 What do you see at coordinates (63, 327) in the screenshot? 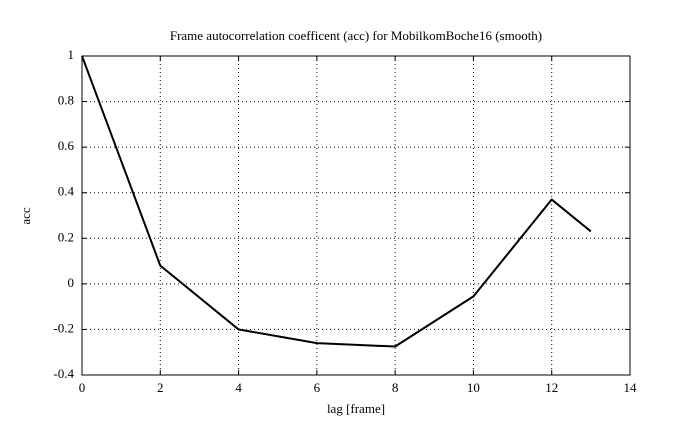
I see `y-tick-label: -0.2` at bounding box center [63, 327].